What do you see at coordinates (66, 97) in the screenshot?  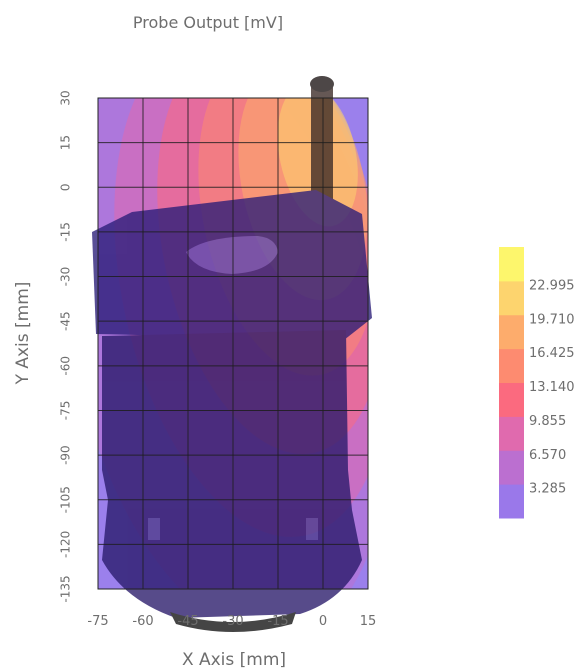 I see `y-tick-label: 30` at bounding box center [66, 97].